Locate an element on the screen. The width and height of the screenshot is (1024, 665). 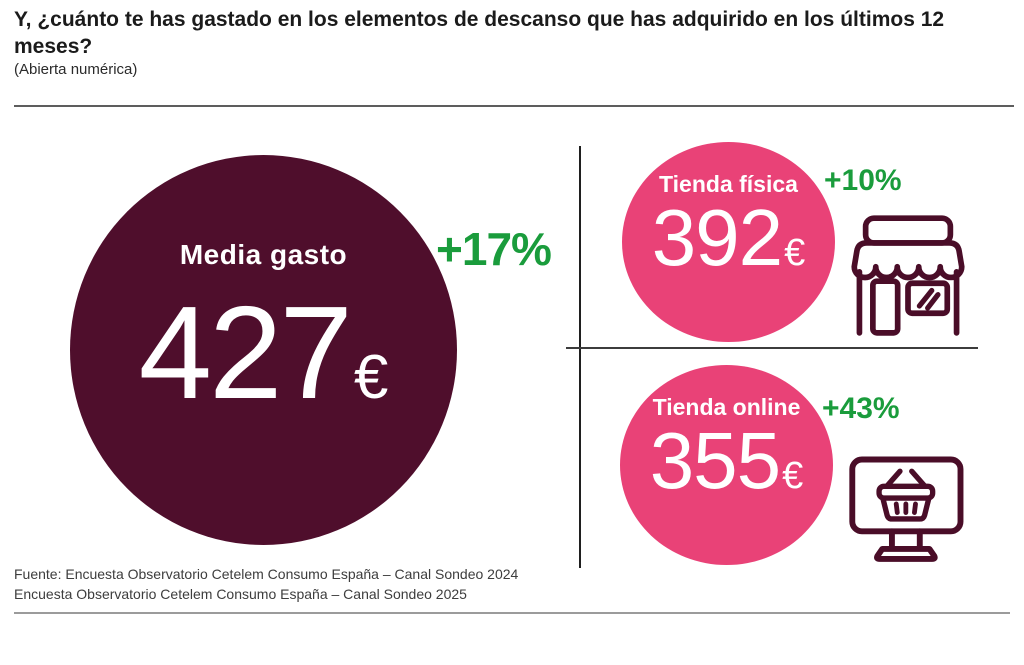
top-divider-line is located at coordinates (514, 106).